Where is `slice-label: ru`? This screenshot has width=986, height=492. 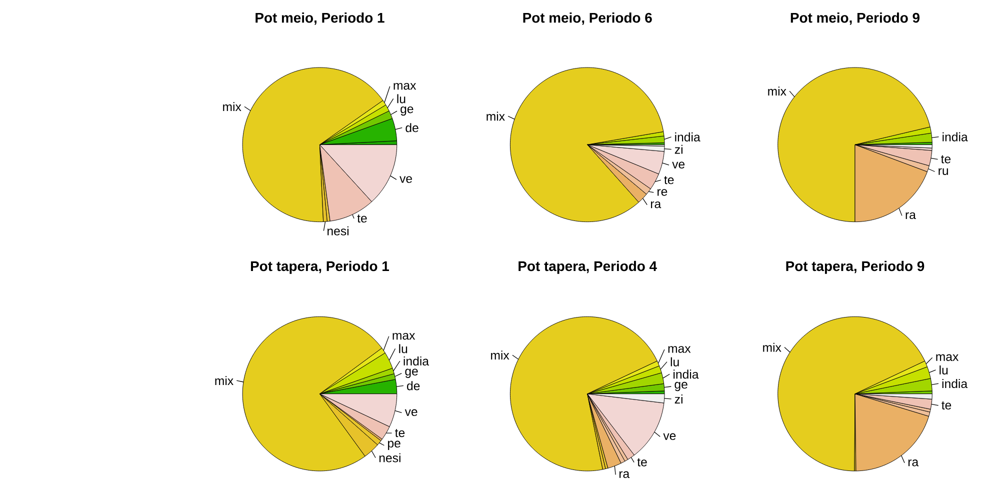 slice-label: ru is located at coordinates (943, 172).